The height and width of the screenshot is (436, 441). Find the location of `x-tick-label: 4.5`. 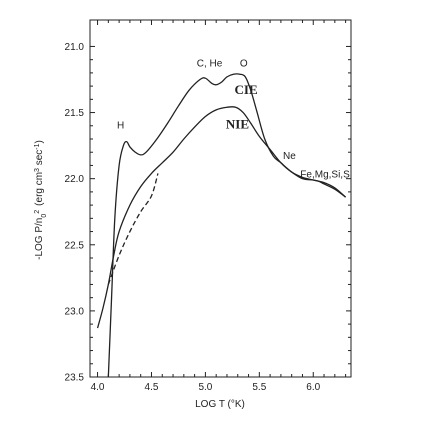

x-tick-label: 4.5 is located at coordinates (152, 387).